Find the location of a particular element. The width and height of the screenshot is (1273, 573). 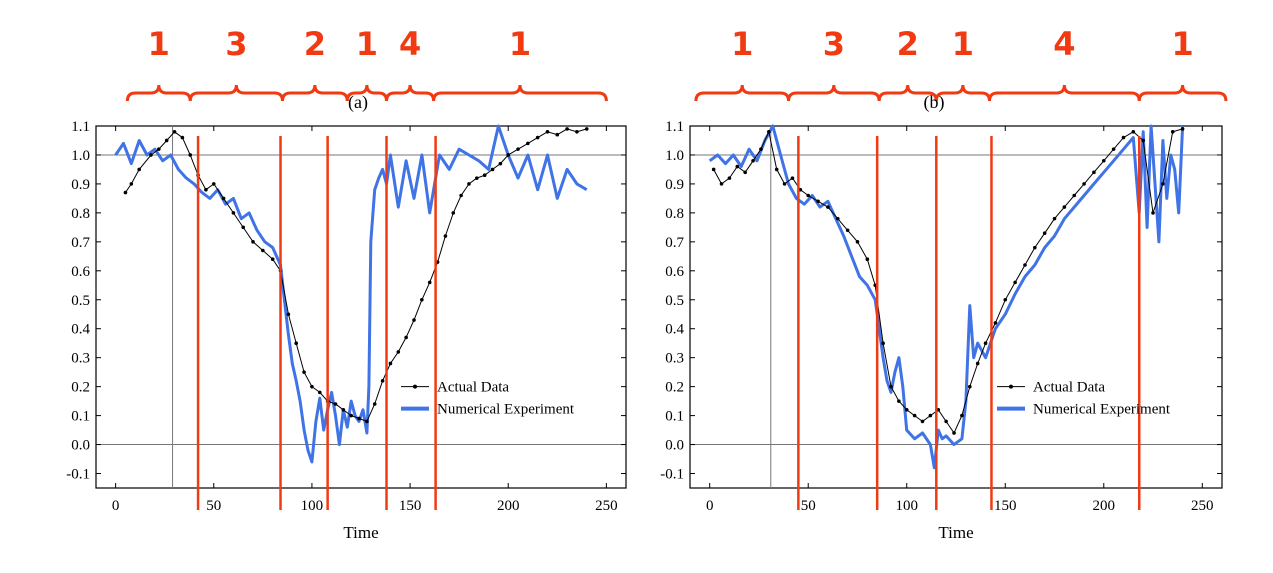

panel-label: (a) is located at coordinates (358, 102).